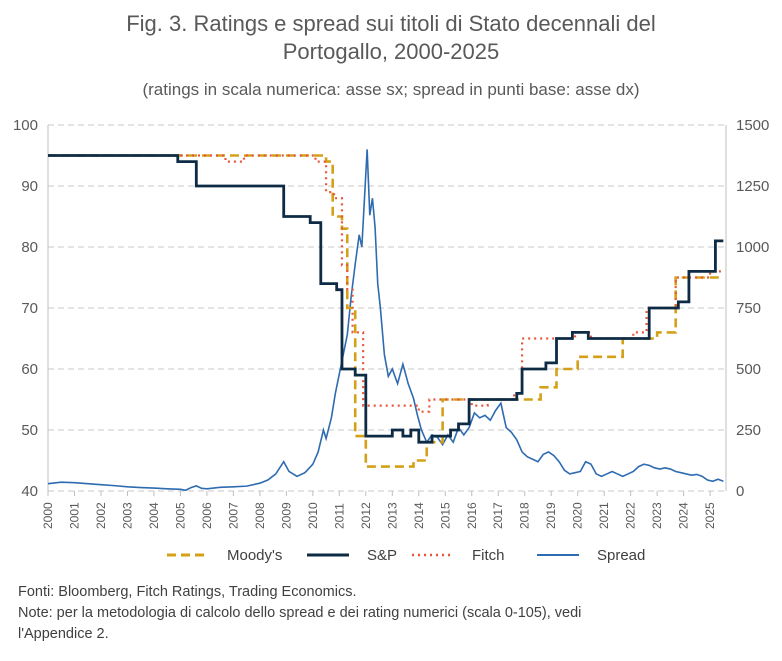  I want to click on x-tick-label: 2006, so click(207, 515).